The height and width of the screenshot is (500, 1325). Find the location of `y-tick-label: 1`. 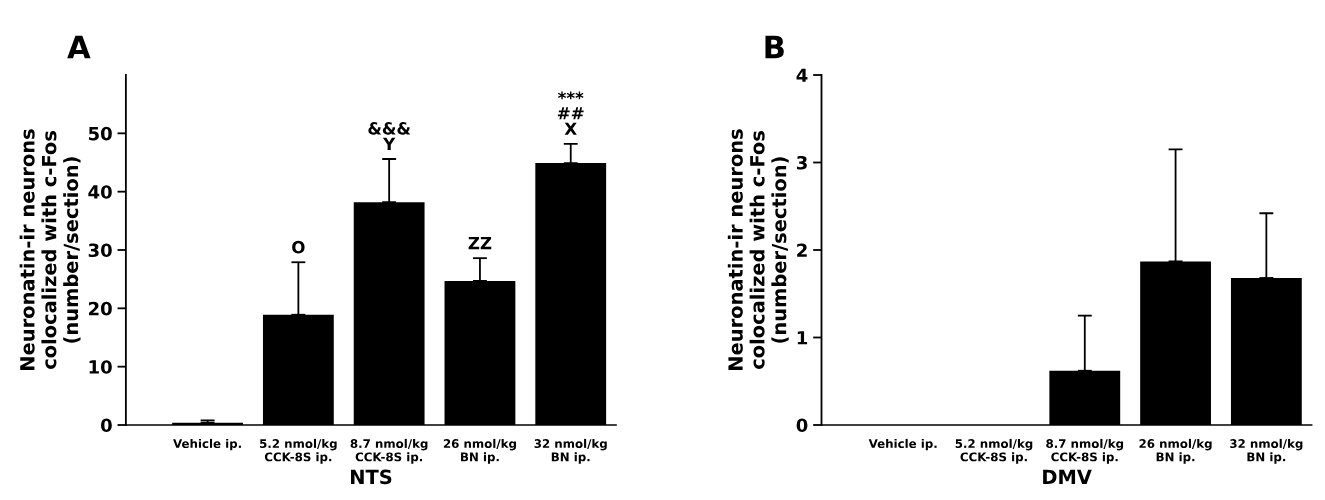

y-tick-label: 1 is located at coordinates (802, 338).